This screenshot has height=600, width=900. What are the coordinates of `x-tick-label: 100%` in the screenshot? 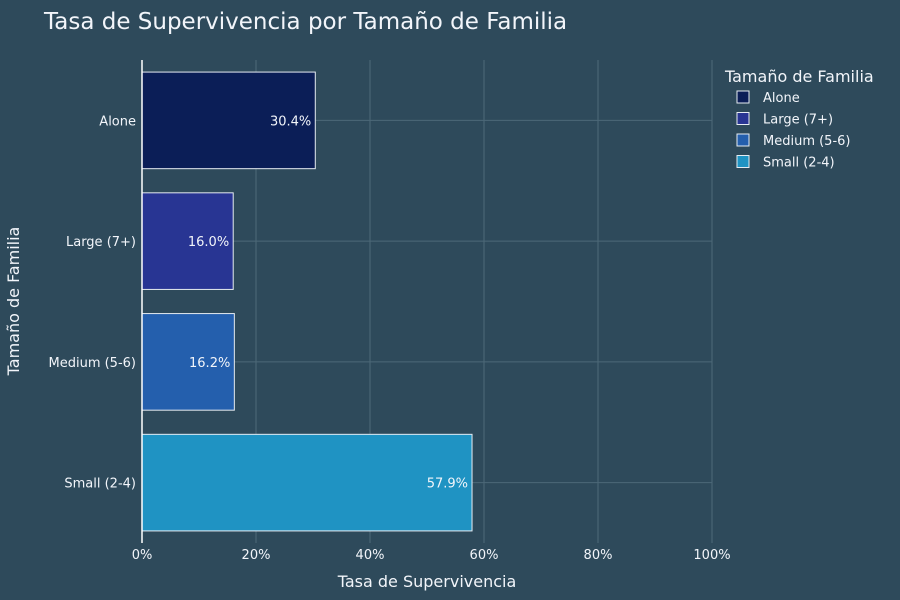 It's located at (711, 555).